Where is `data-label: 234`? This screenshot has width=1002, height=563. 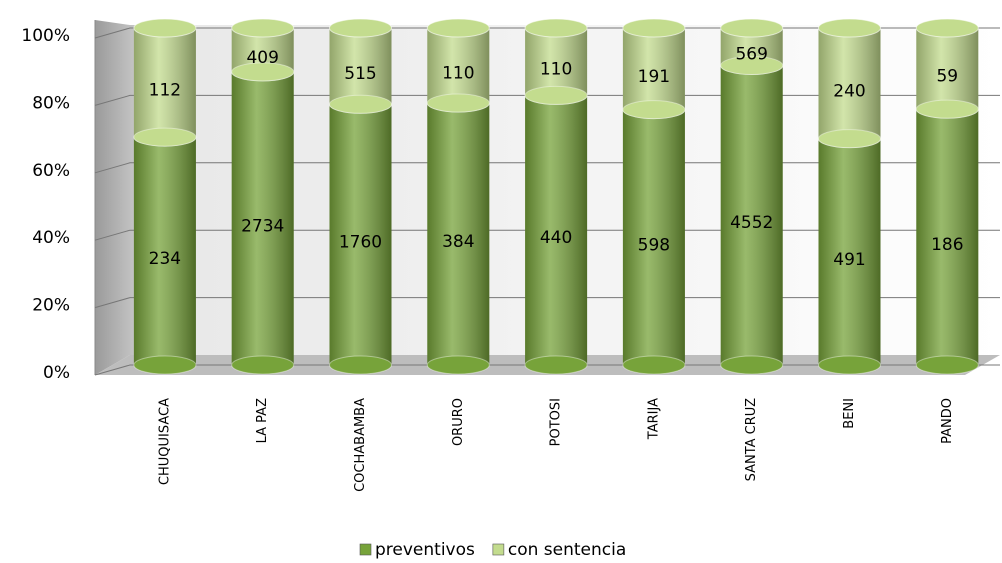 data-label: 234 is located at coordinates (165, 259).